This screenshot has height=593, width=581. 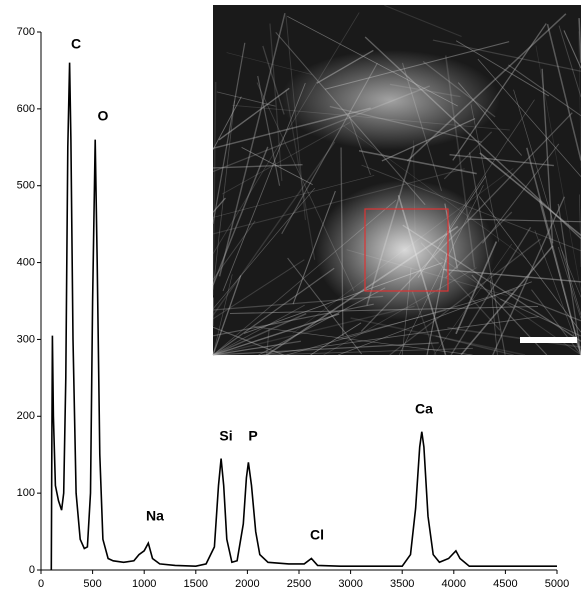 I want to click on y-tick-label: 300, so click(x=26, y=339).